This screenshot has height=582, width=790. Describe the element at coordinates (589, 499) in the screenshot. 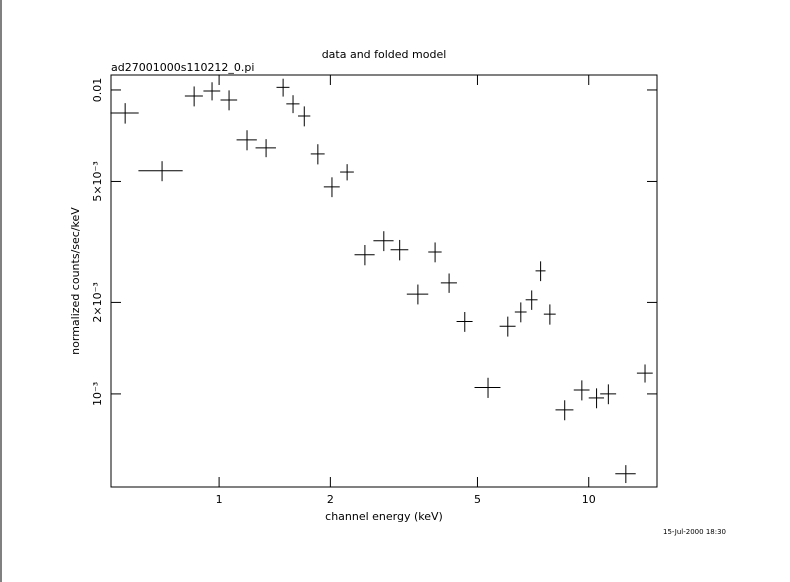

I see `x-tick-label: 10` at that location.